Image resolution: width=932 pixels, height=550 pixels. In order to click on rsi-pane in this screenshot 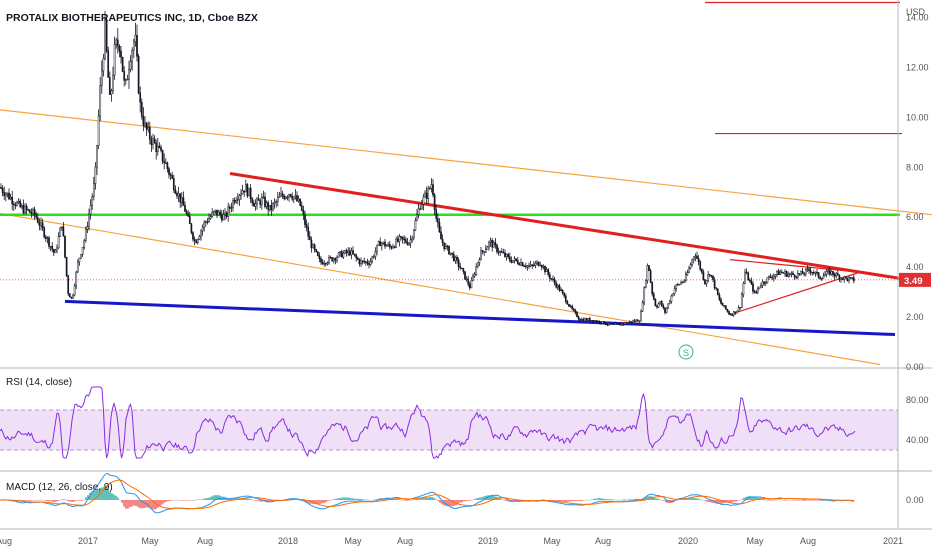, I will do `click(449, 422)`.